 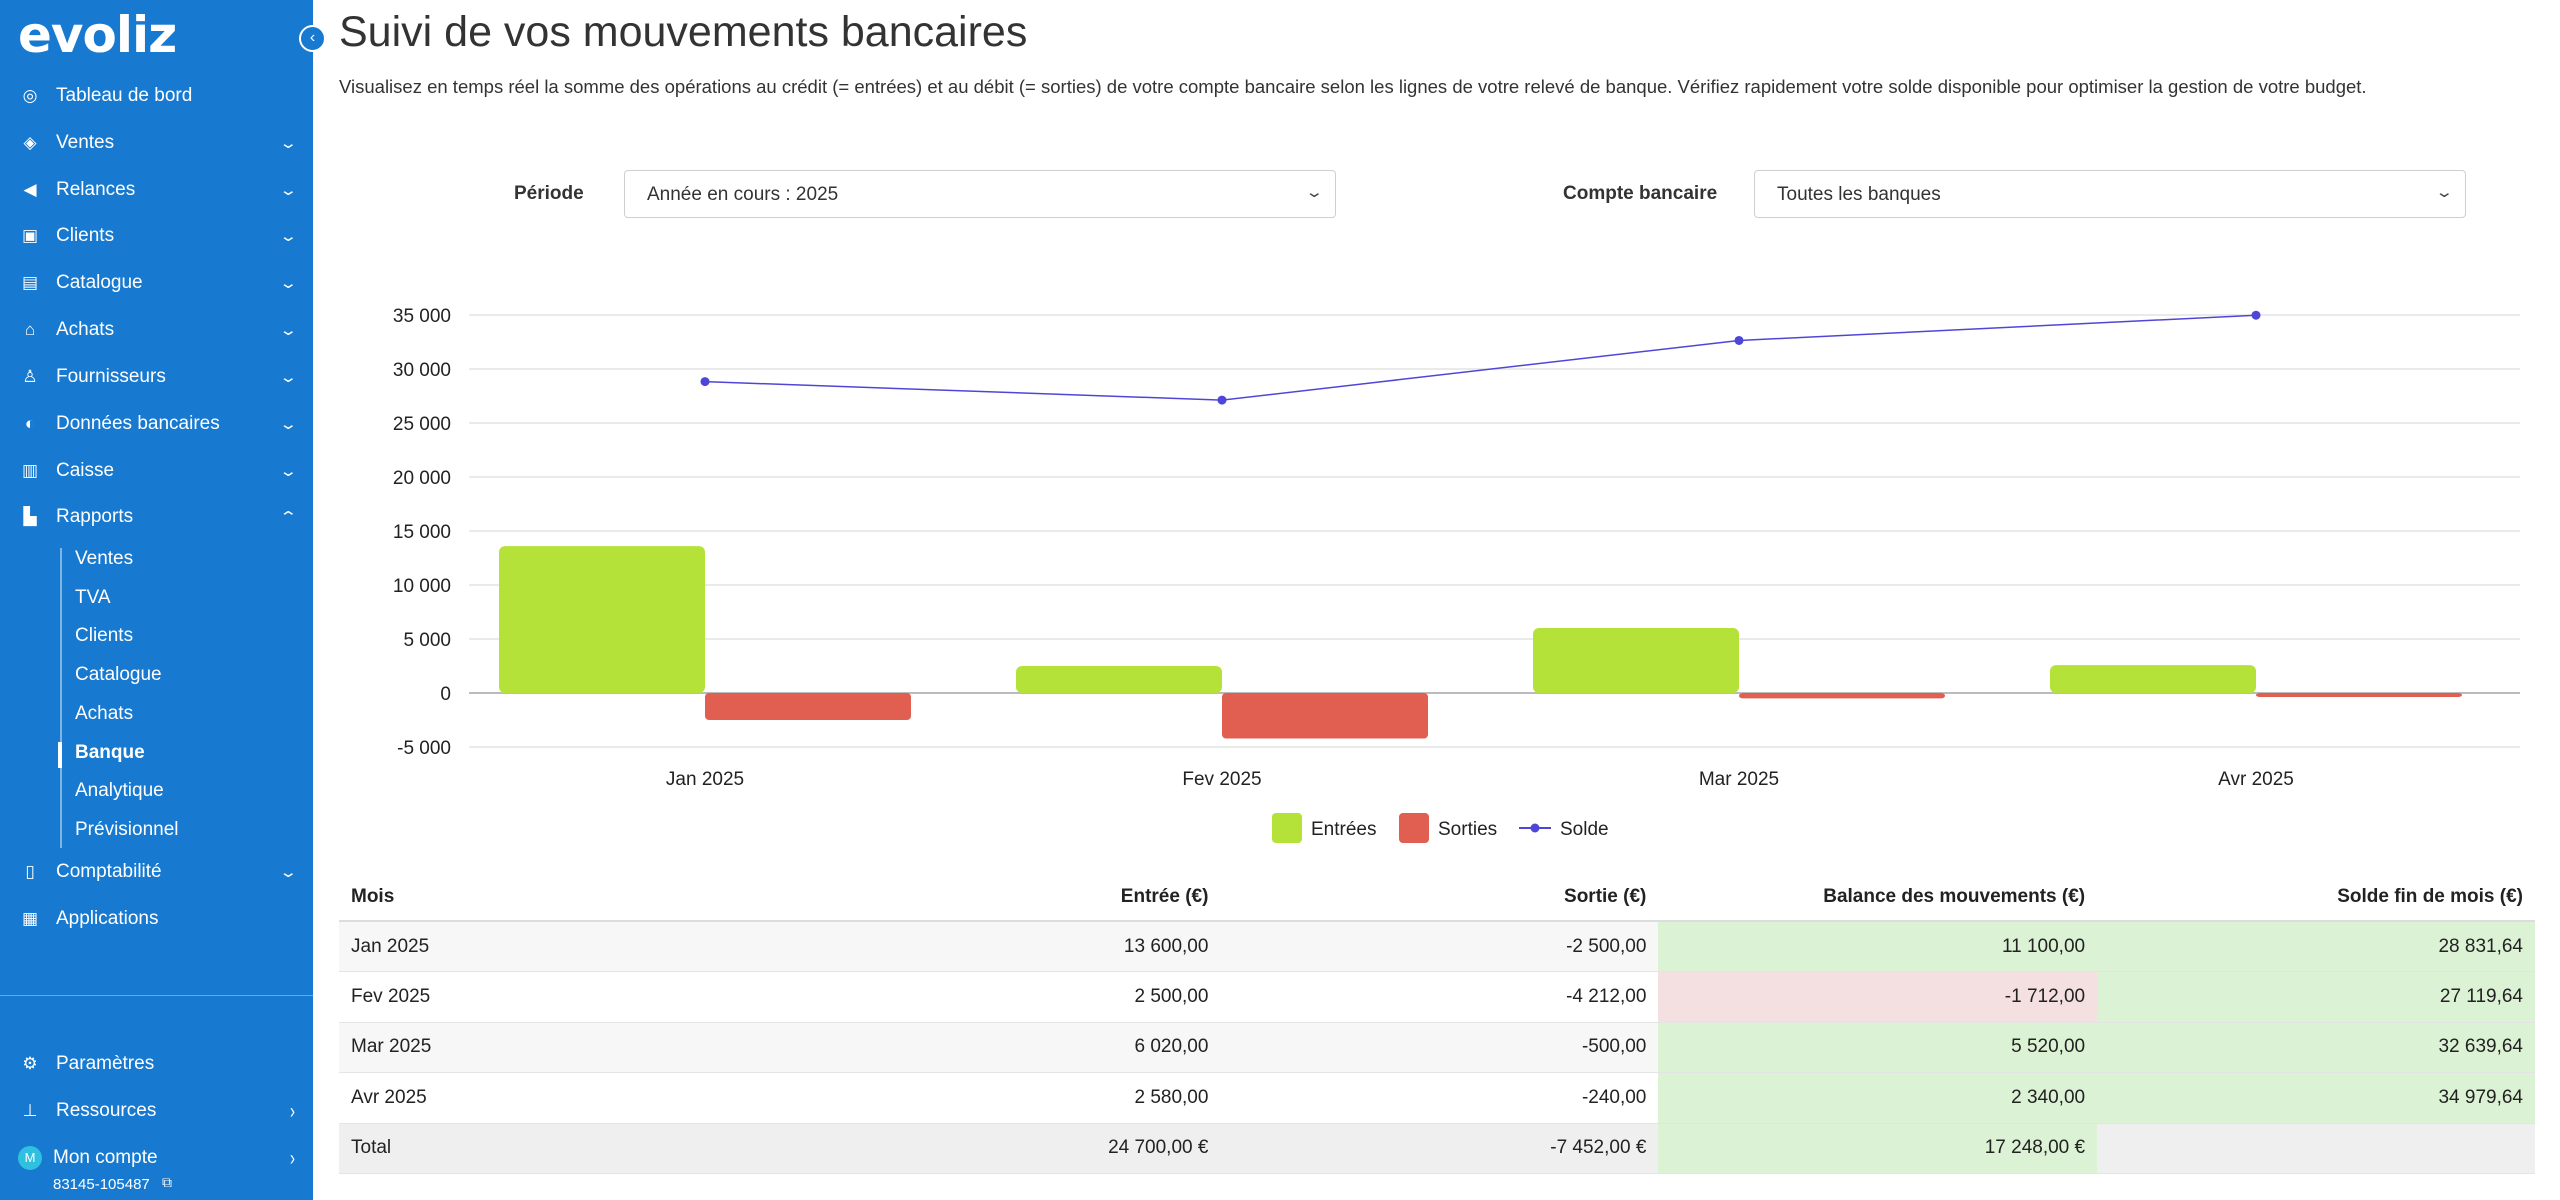 I want to click on sidebar-item-achats: ⌂ Achats ⌄, so click(x=156, y=330).